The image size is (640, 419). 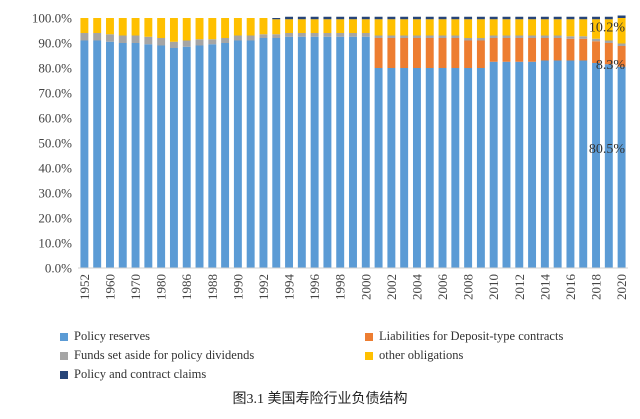 What do you see at coordinates (55, 43) in the screenshot?
I see `y-tick-label: 90.0%` at bounding box center [55, 43].